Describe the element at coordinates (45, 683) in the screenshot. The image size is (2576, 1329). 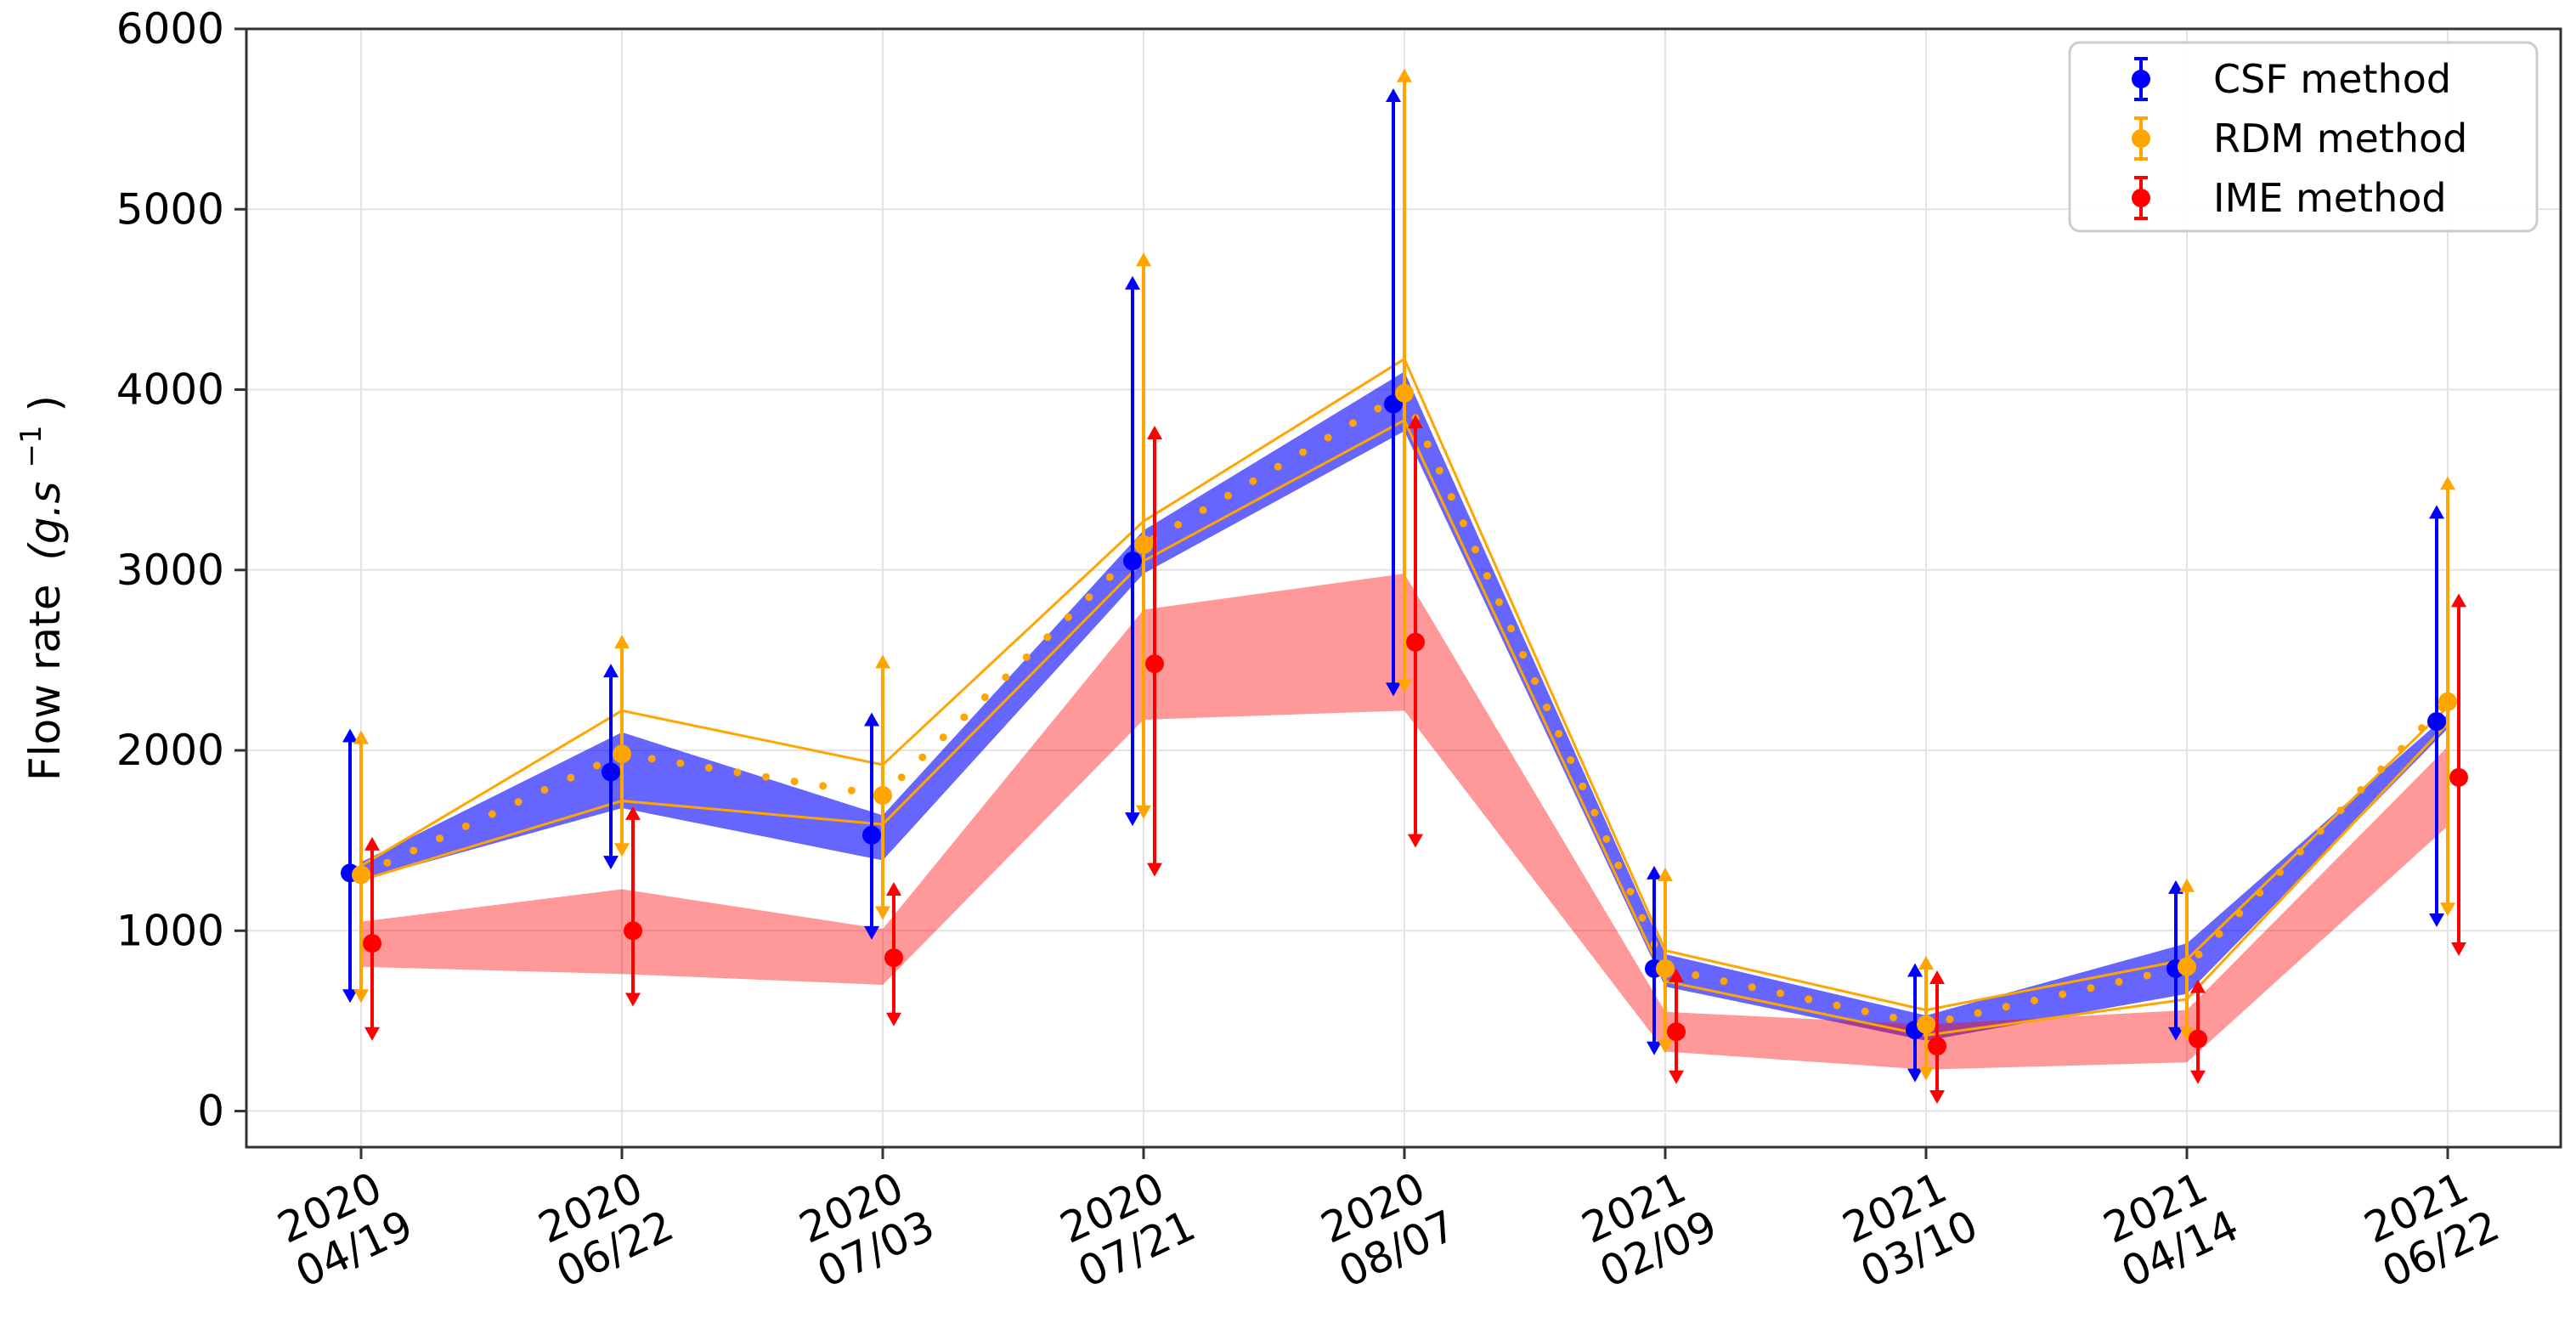
I see `y-axis-label-text: Flow rate` at that location.